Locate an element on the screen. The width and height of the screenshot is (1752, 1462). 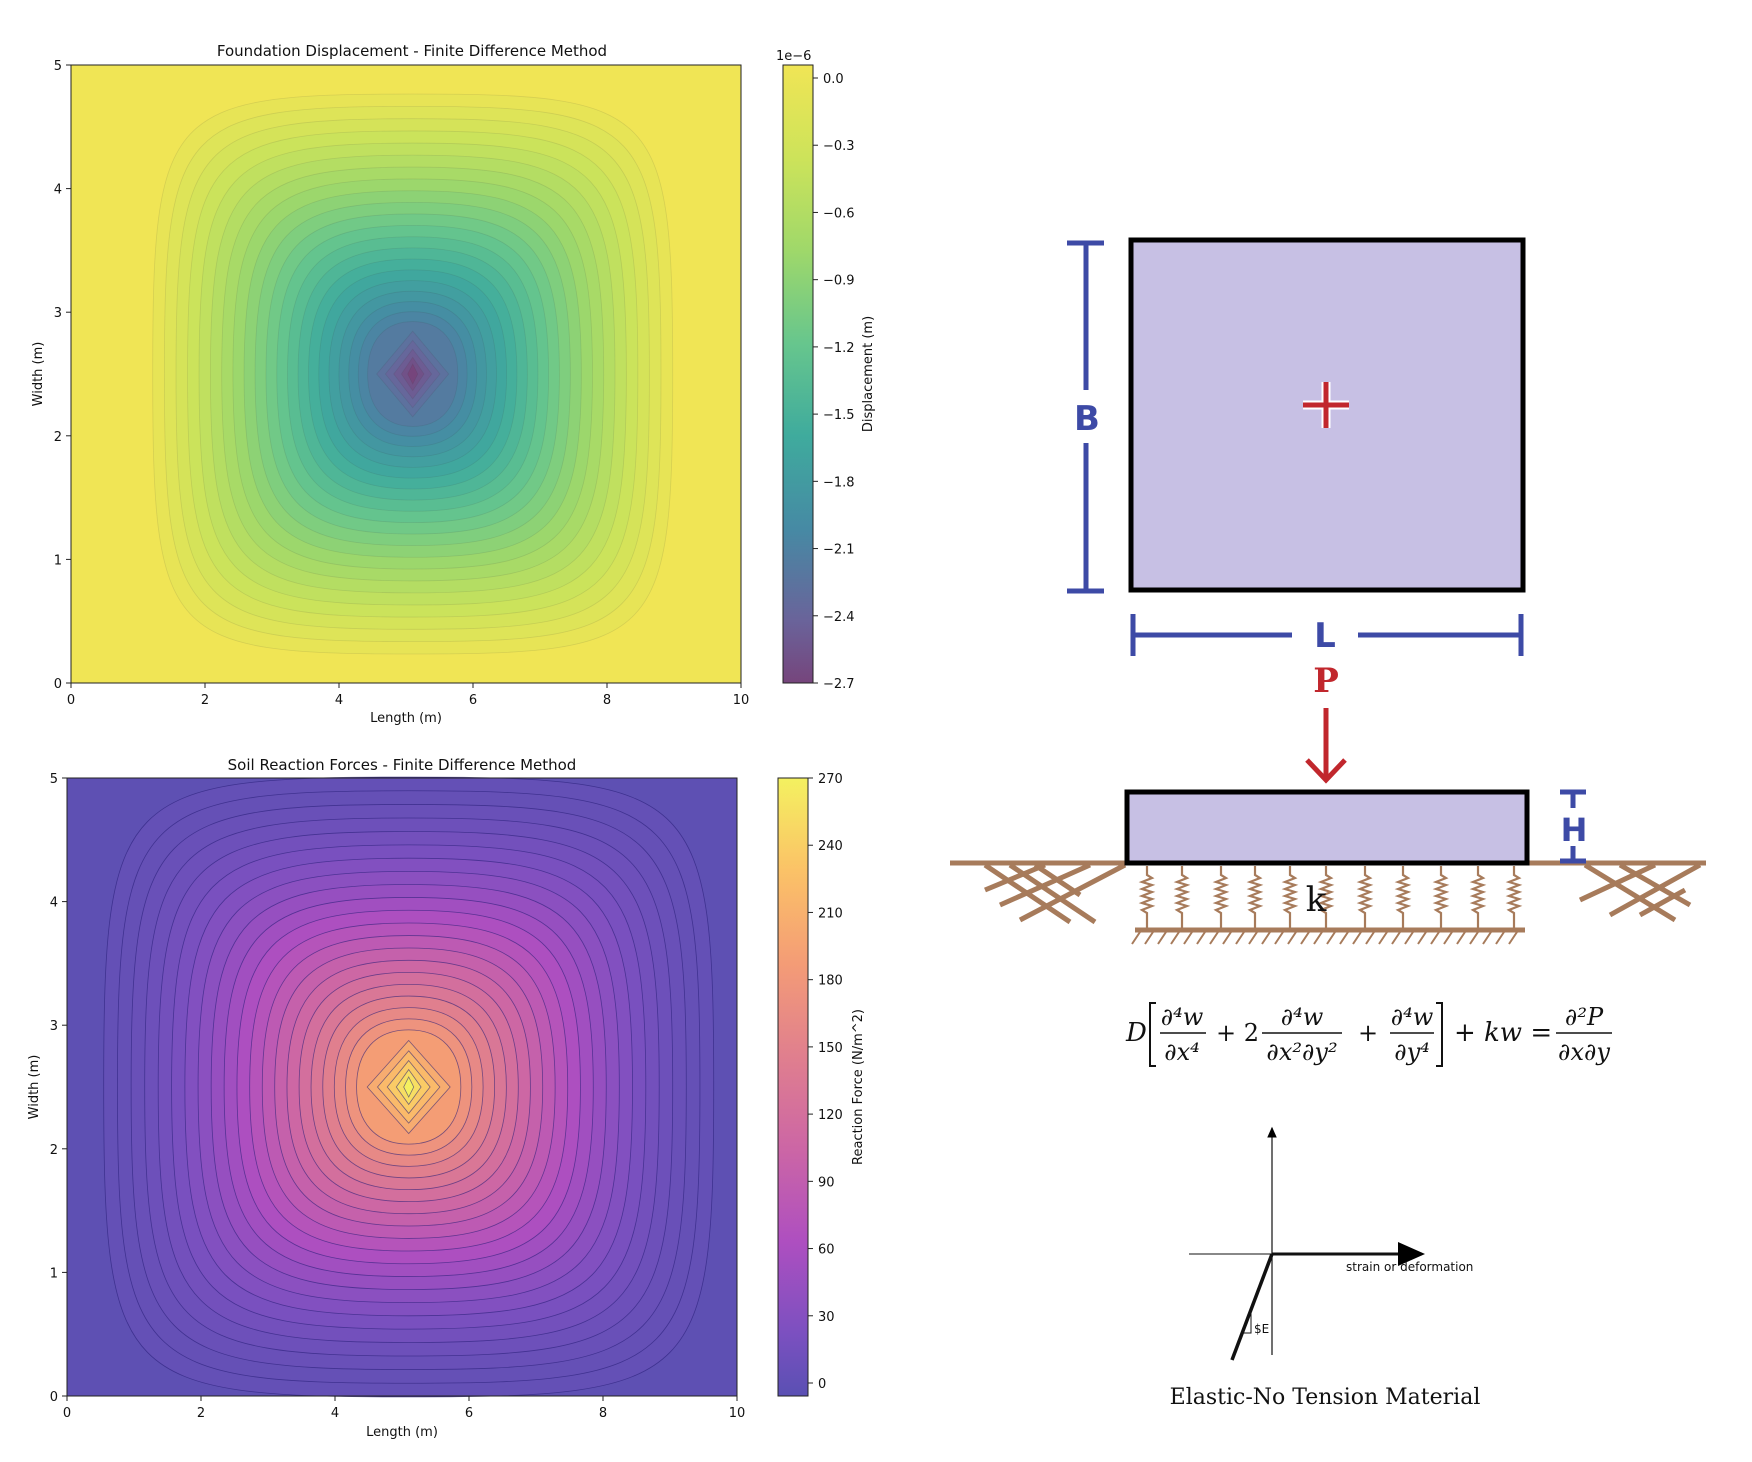
displacement-contours is located at coordinates (413, 374).